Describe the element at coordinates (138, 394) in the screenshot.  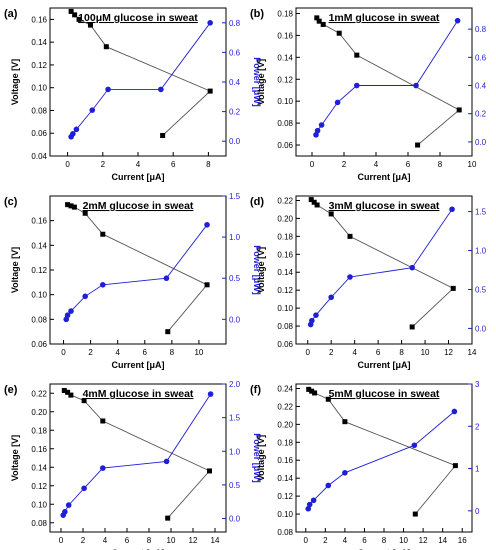
I see `chart-title: 4mM glucose in sweat` at that location.